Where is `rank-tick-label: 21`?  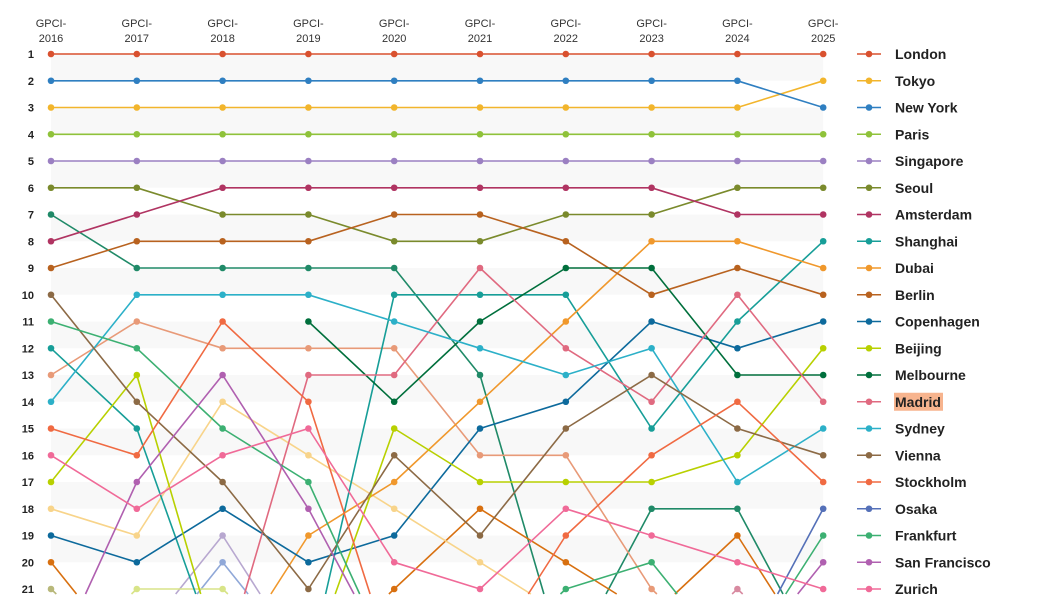 rank-tick-label: 21 is located at coordinates (28, 589).